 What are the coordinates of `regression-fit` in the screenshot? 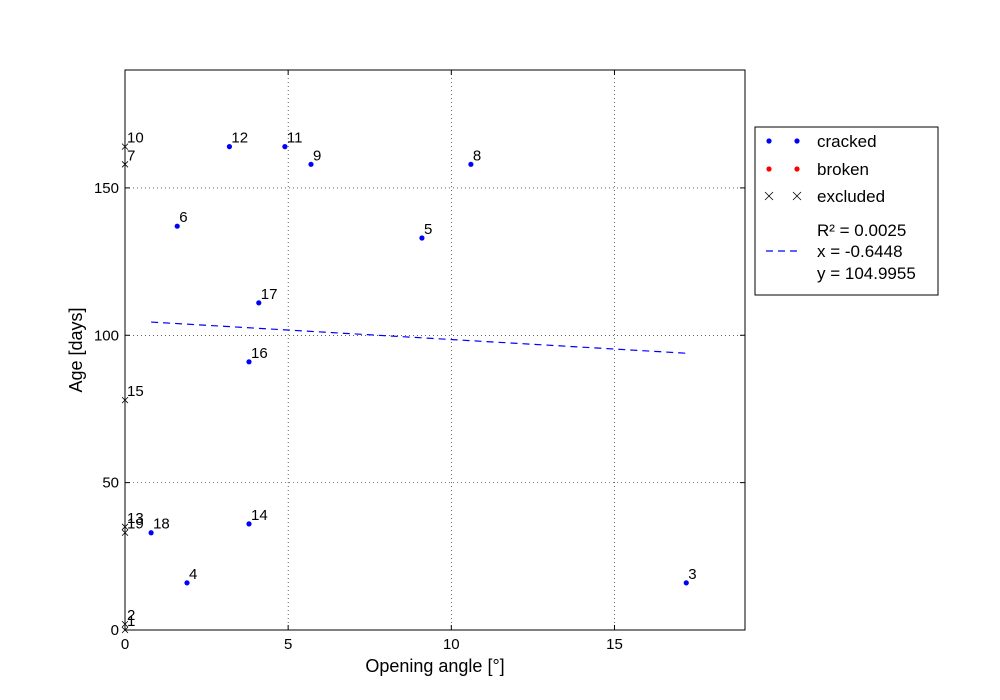 It's located at (419, 337).